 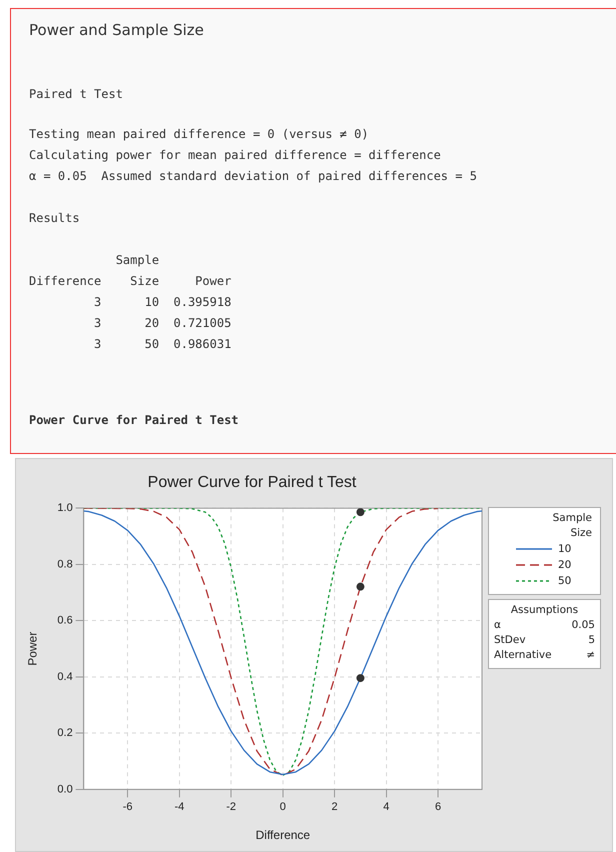 I want to click on text: Difference Size Power, so click(x=130, y=281).